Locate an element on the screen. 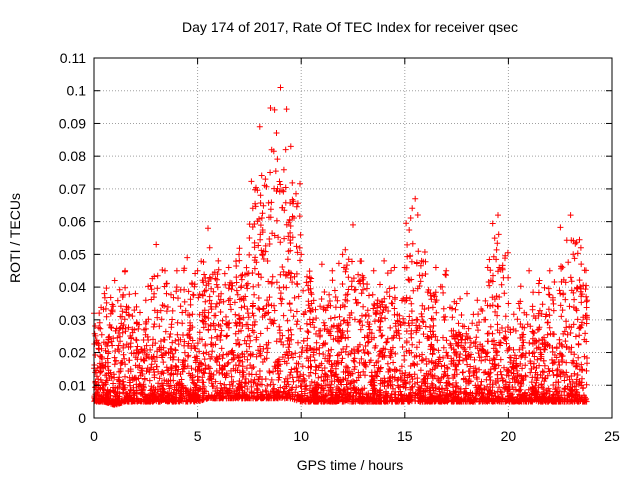  y-tick-label: 0.09 is located at coordinates (72, 123).